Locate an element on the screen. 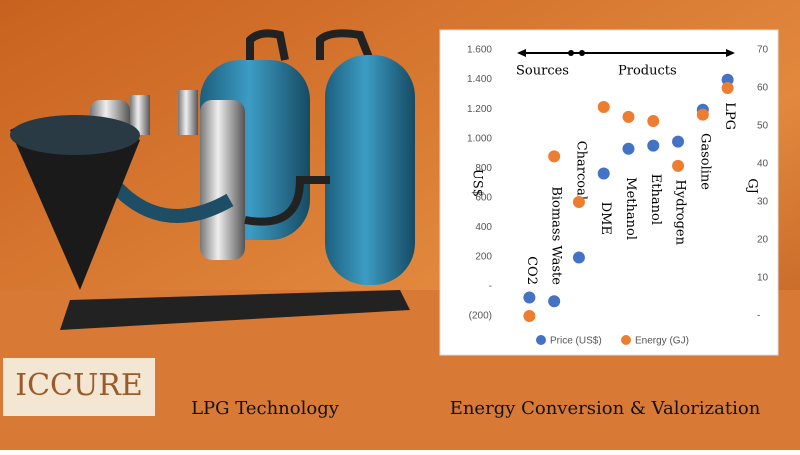  legend-label: Energy (GJ) is located at coordinates (662, 341).